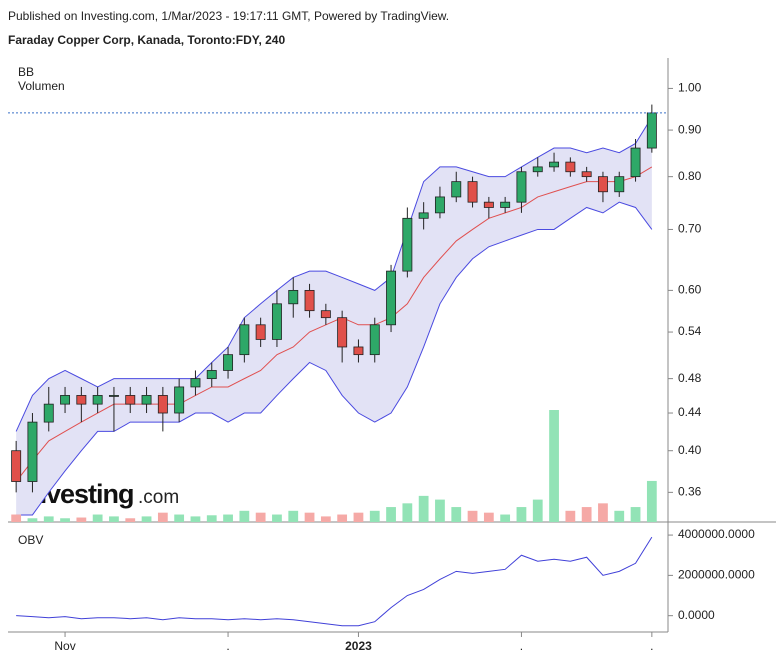  What do you see at coordinates (690, 378) in the screenshot?
I see `y-tick-label: 0.48` at bounding box center [690, 378].